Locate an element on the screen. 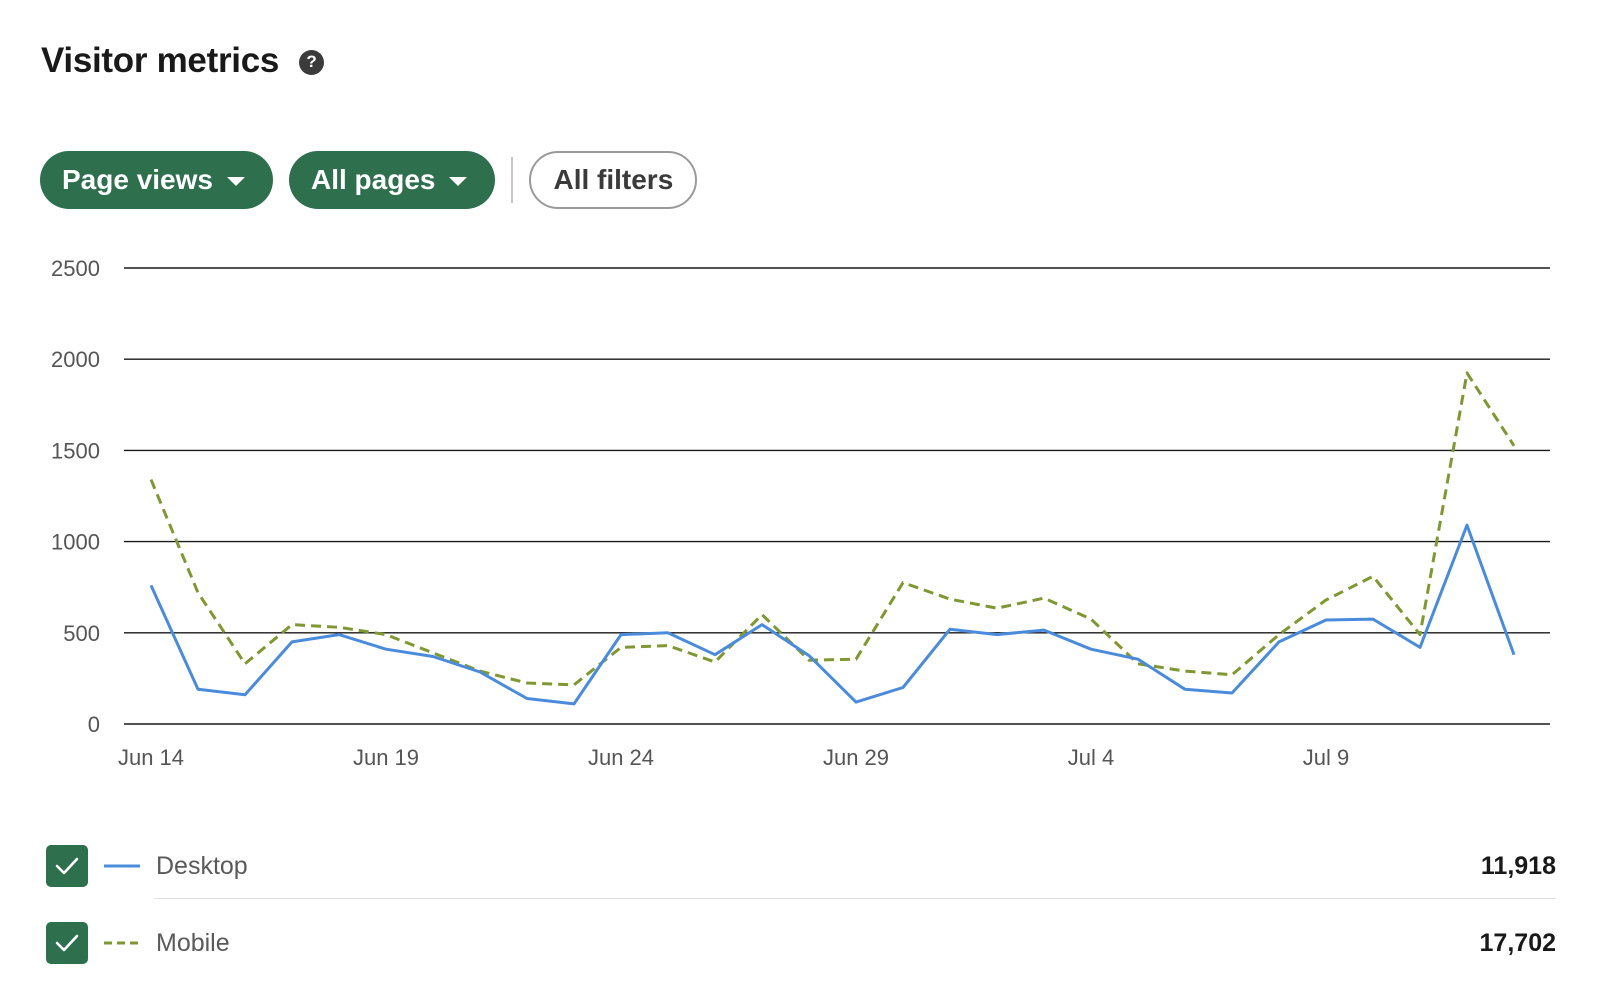 This screenshot has width=1600, height=1005. x-tick-label: Jun 19 is located at coordinates (386, 757).